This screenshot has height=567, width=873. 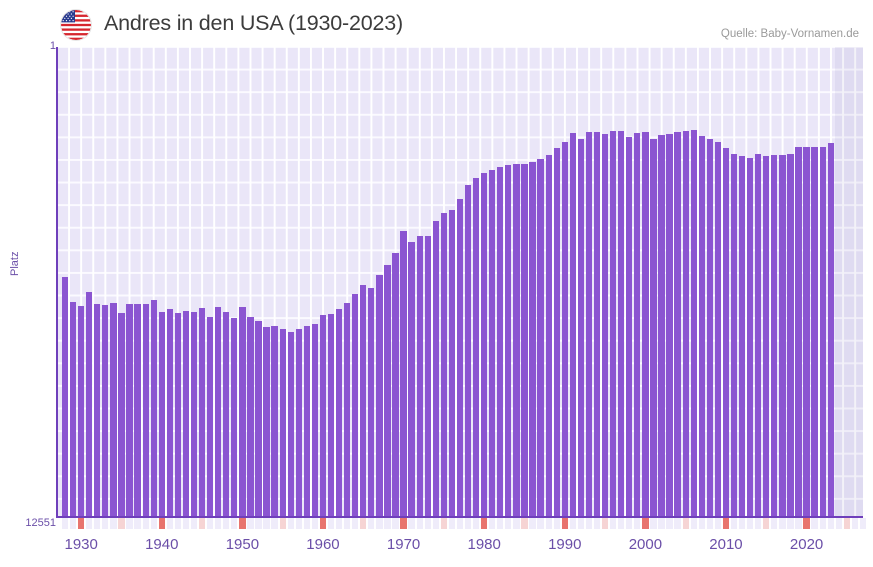 I want to click on y-axis-tick-bottom: 12551, so click(x=40, y=523).